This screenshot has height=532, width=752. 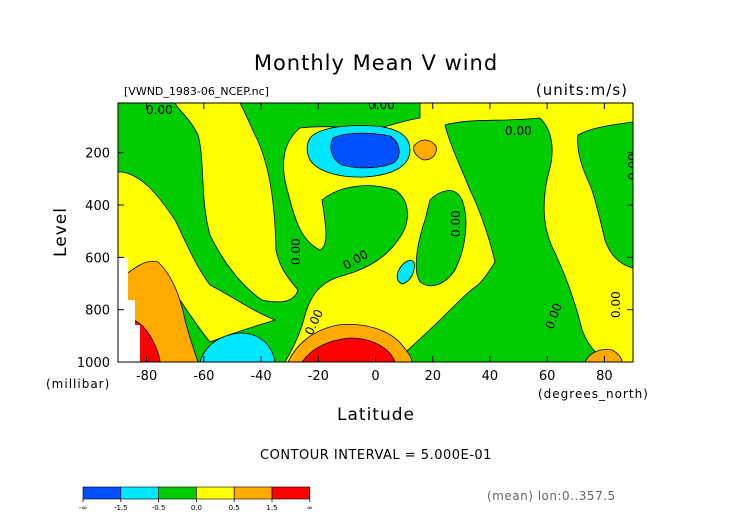 I want to click on contour-interval-text: CONTOUR INTERVAL = 5.000E-01, so click(x=376, y=455).